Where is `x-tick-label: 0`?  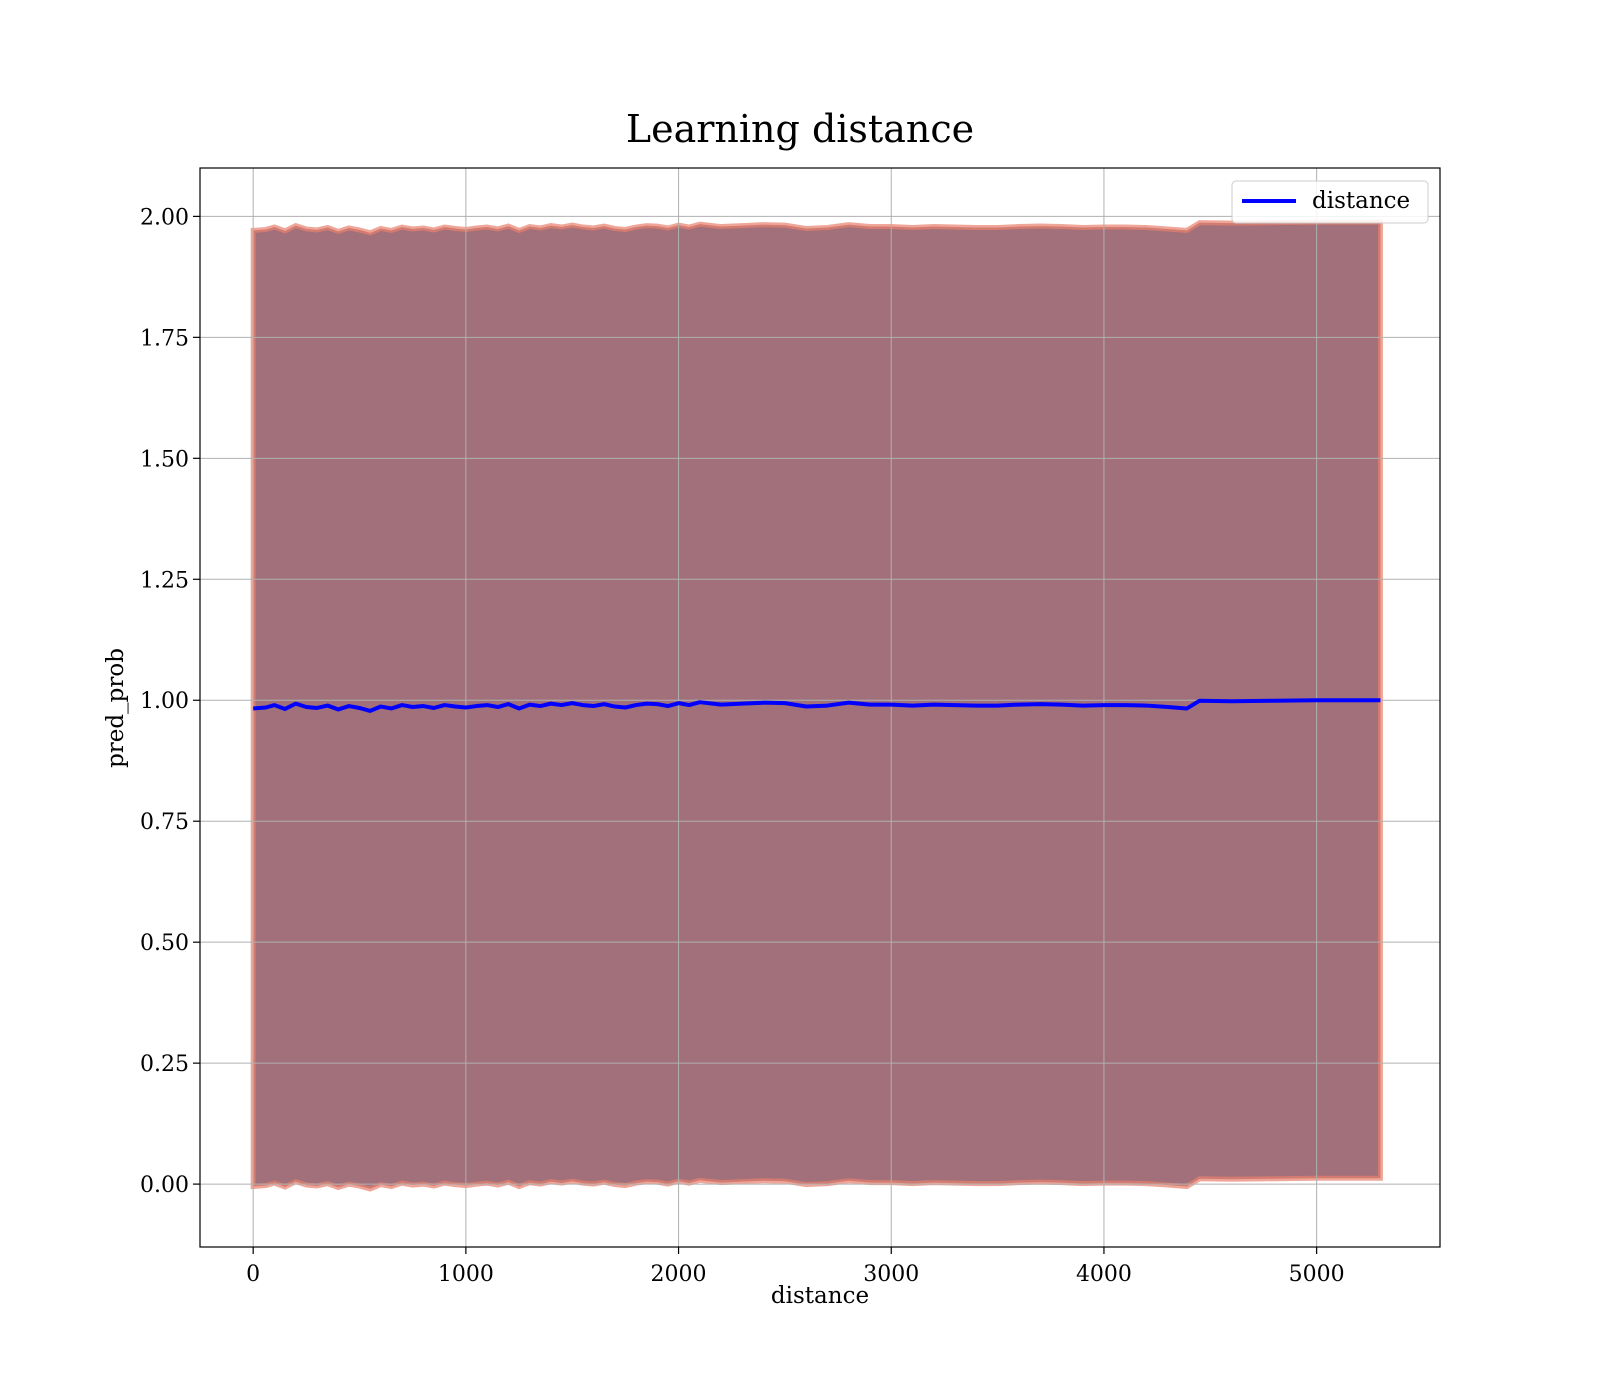 x-tick-label: 0 is located at coordinates (253, 1274).